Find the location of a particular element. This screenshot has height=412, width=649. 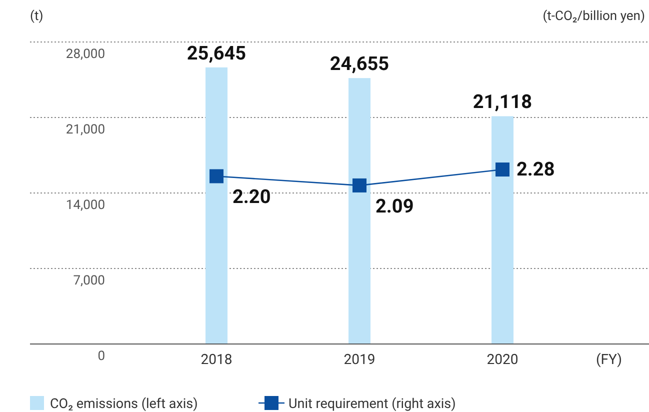

legend-label: CO₂ emissions (left axis) is located at coordinates (124, 404).